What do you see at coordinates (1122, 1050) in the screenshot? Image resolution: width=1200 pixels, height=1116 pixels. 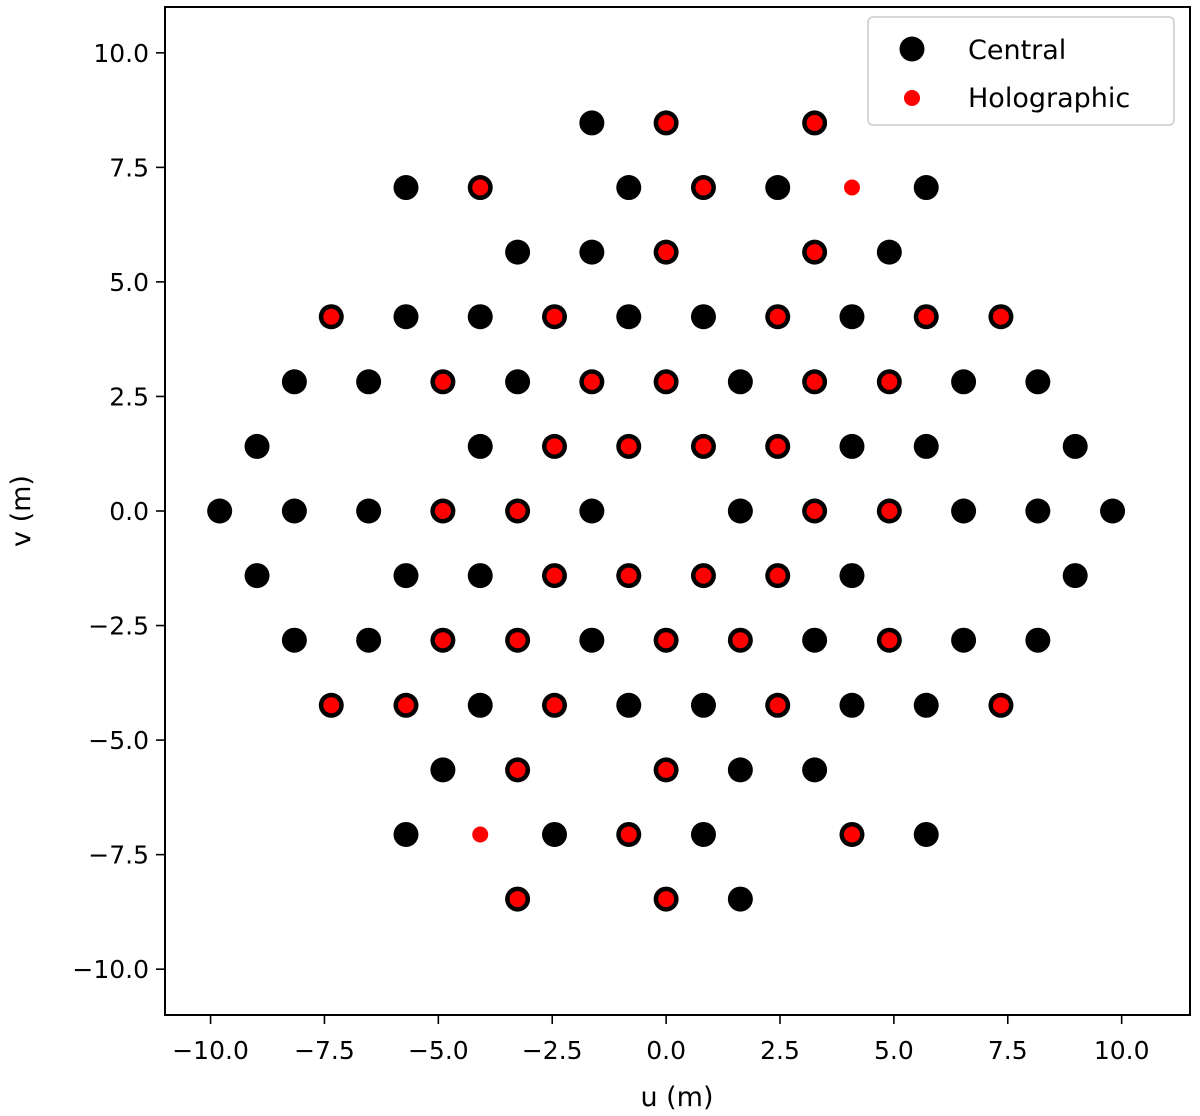 I see `x-tick-label: 10.0` at bounding box center [1122, 1050].